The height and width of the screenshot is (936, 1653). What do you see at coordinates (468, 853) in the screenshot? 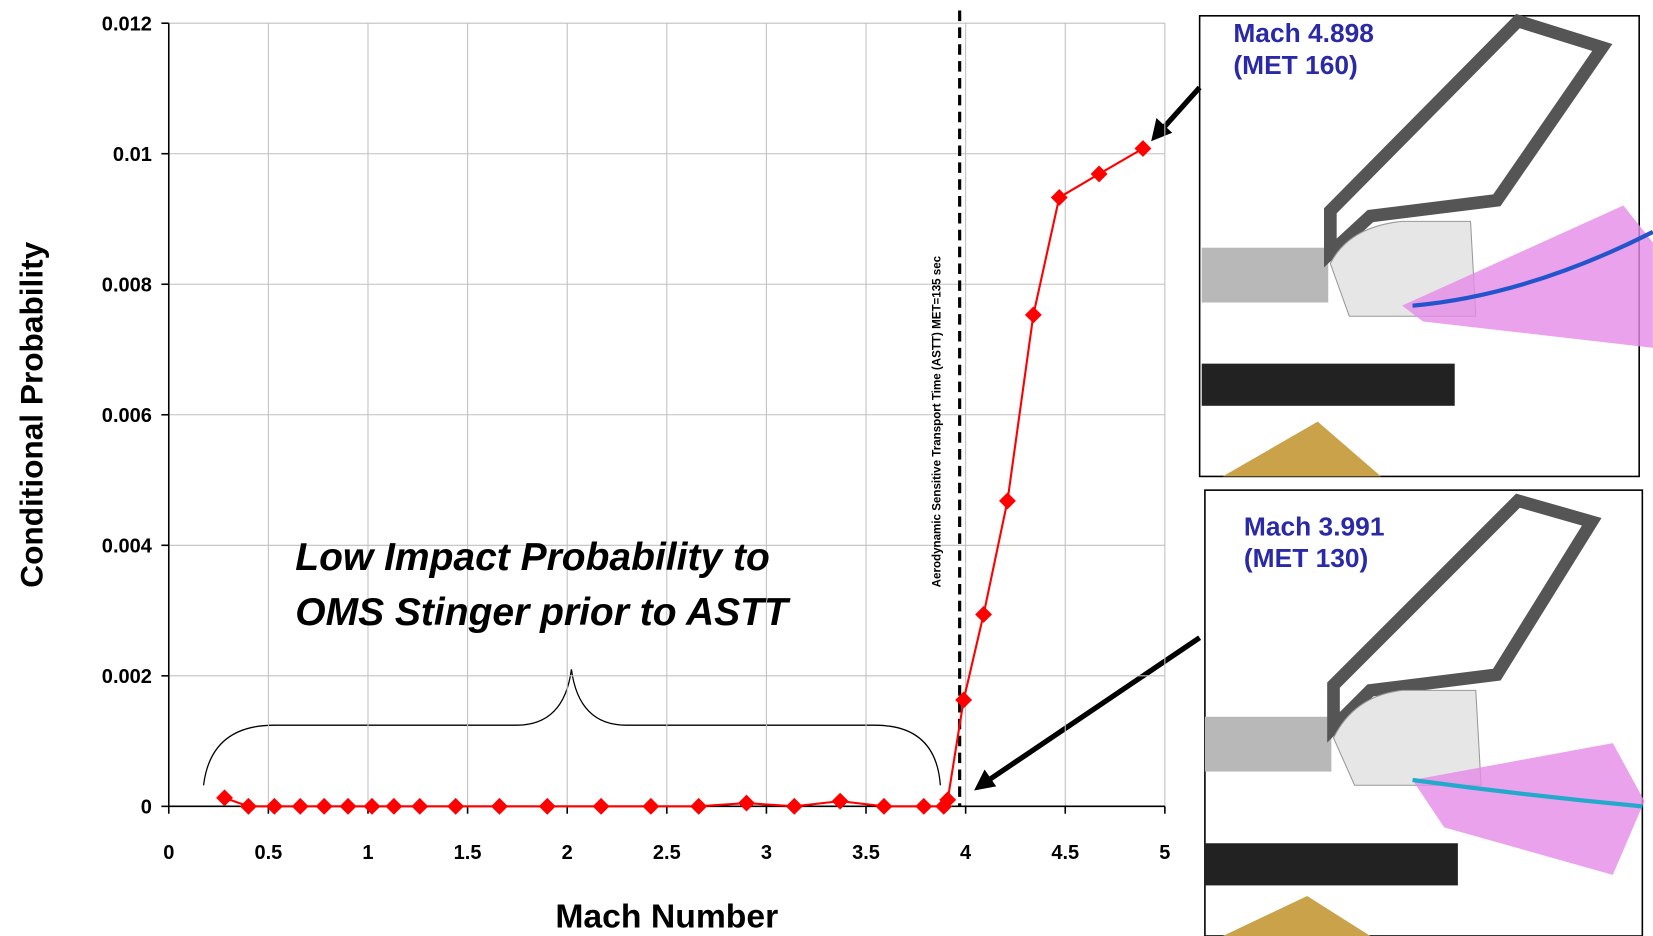
I see `x-tick-label: 1.5` at bounding box center [468, 853].